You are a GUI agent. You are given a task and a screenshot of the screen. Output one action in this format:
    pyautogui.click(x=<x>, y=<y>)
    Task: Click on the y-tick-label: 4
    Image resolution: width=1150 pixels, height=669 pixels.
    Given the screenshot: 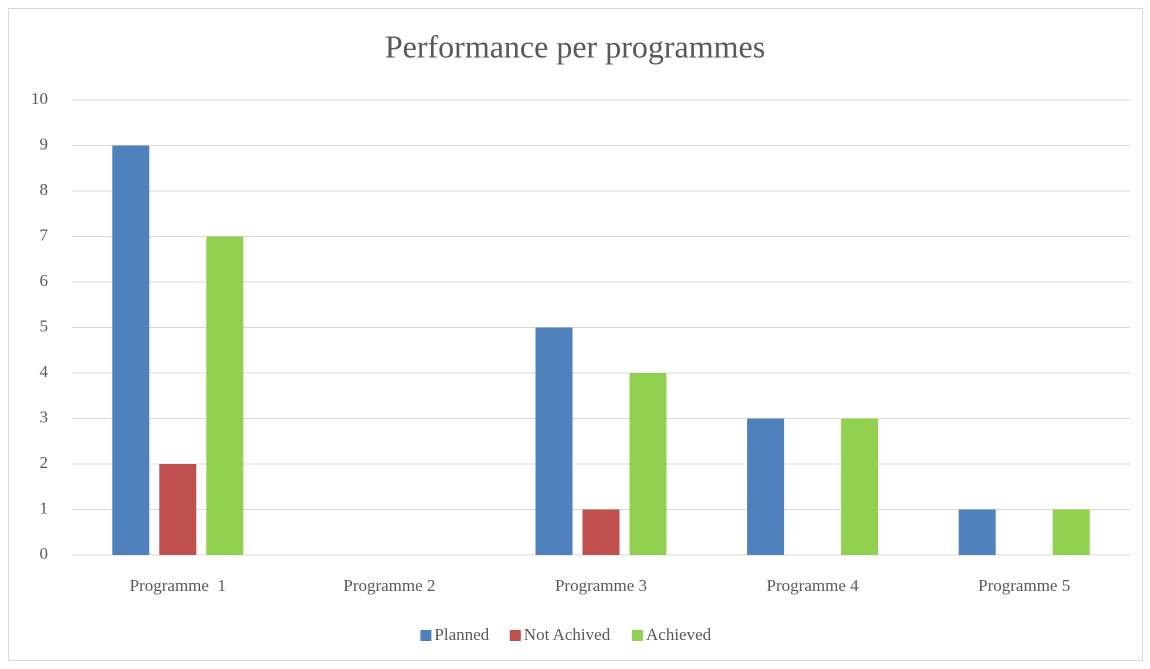 What is the action you would take?
    pyautogui.click(x=44, y=371)
    